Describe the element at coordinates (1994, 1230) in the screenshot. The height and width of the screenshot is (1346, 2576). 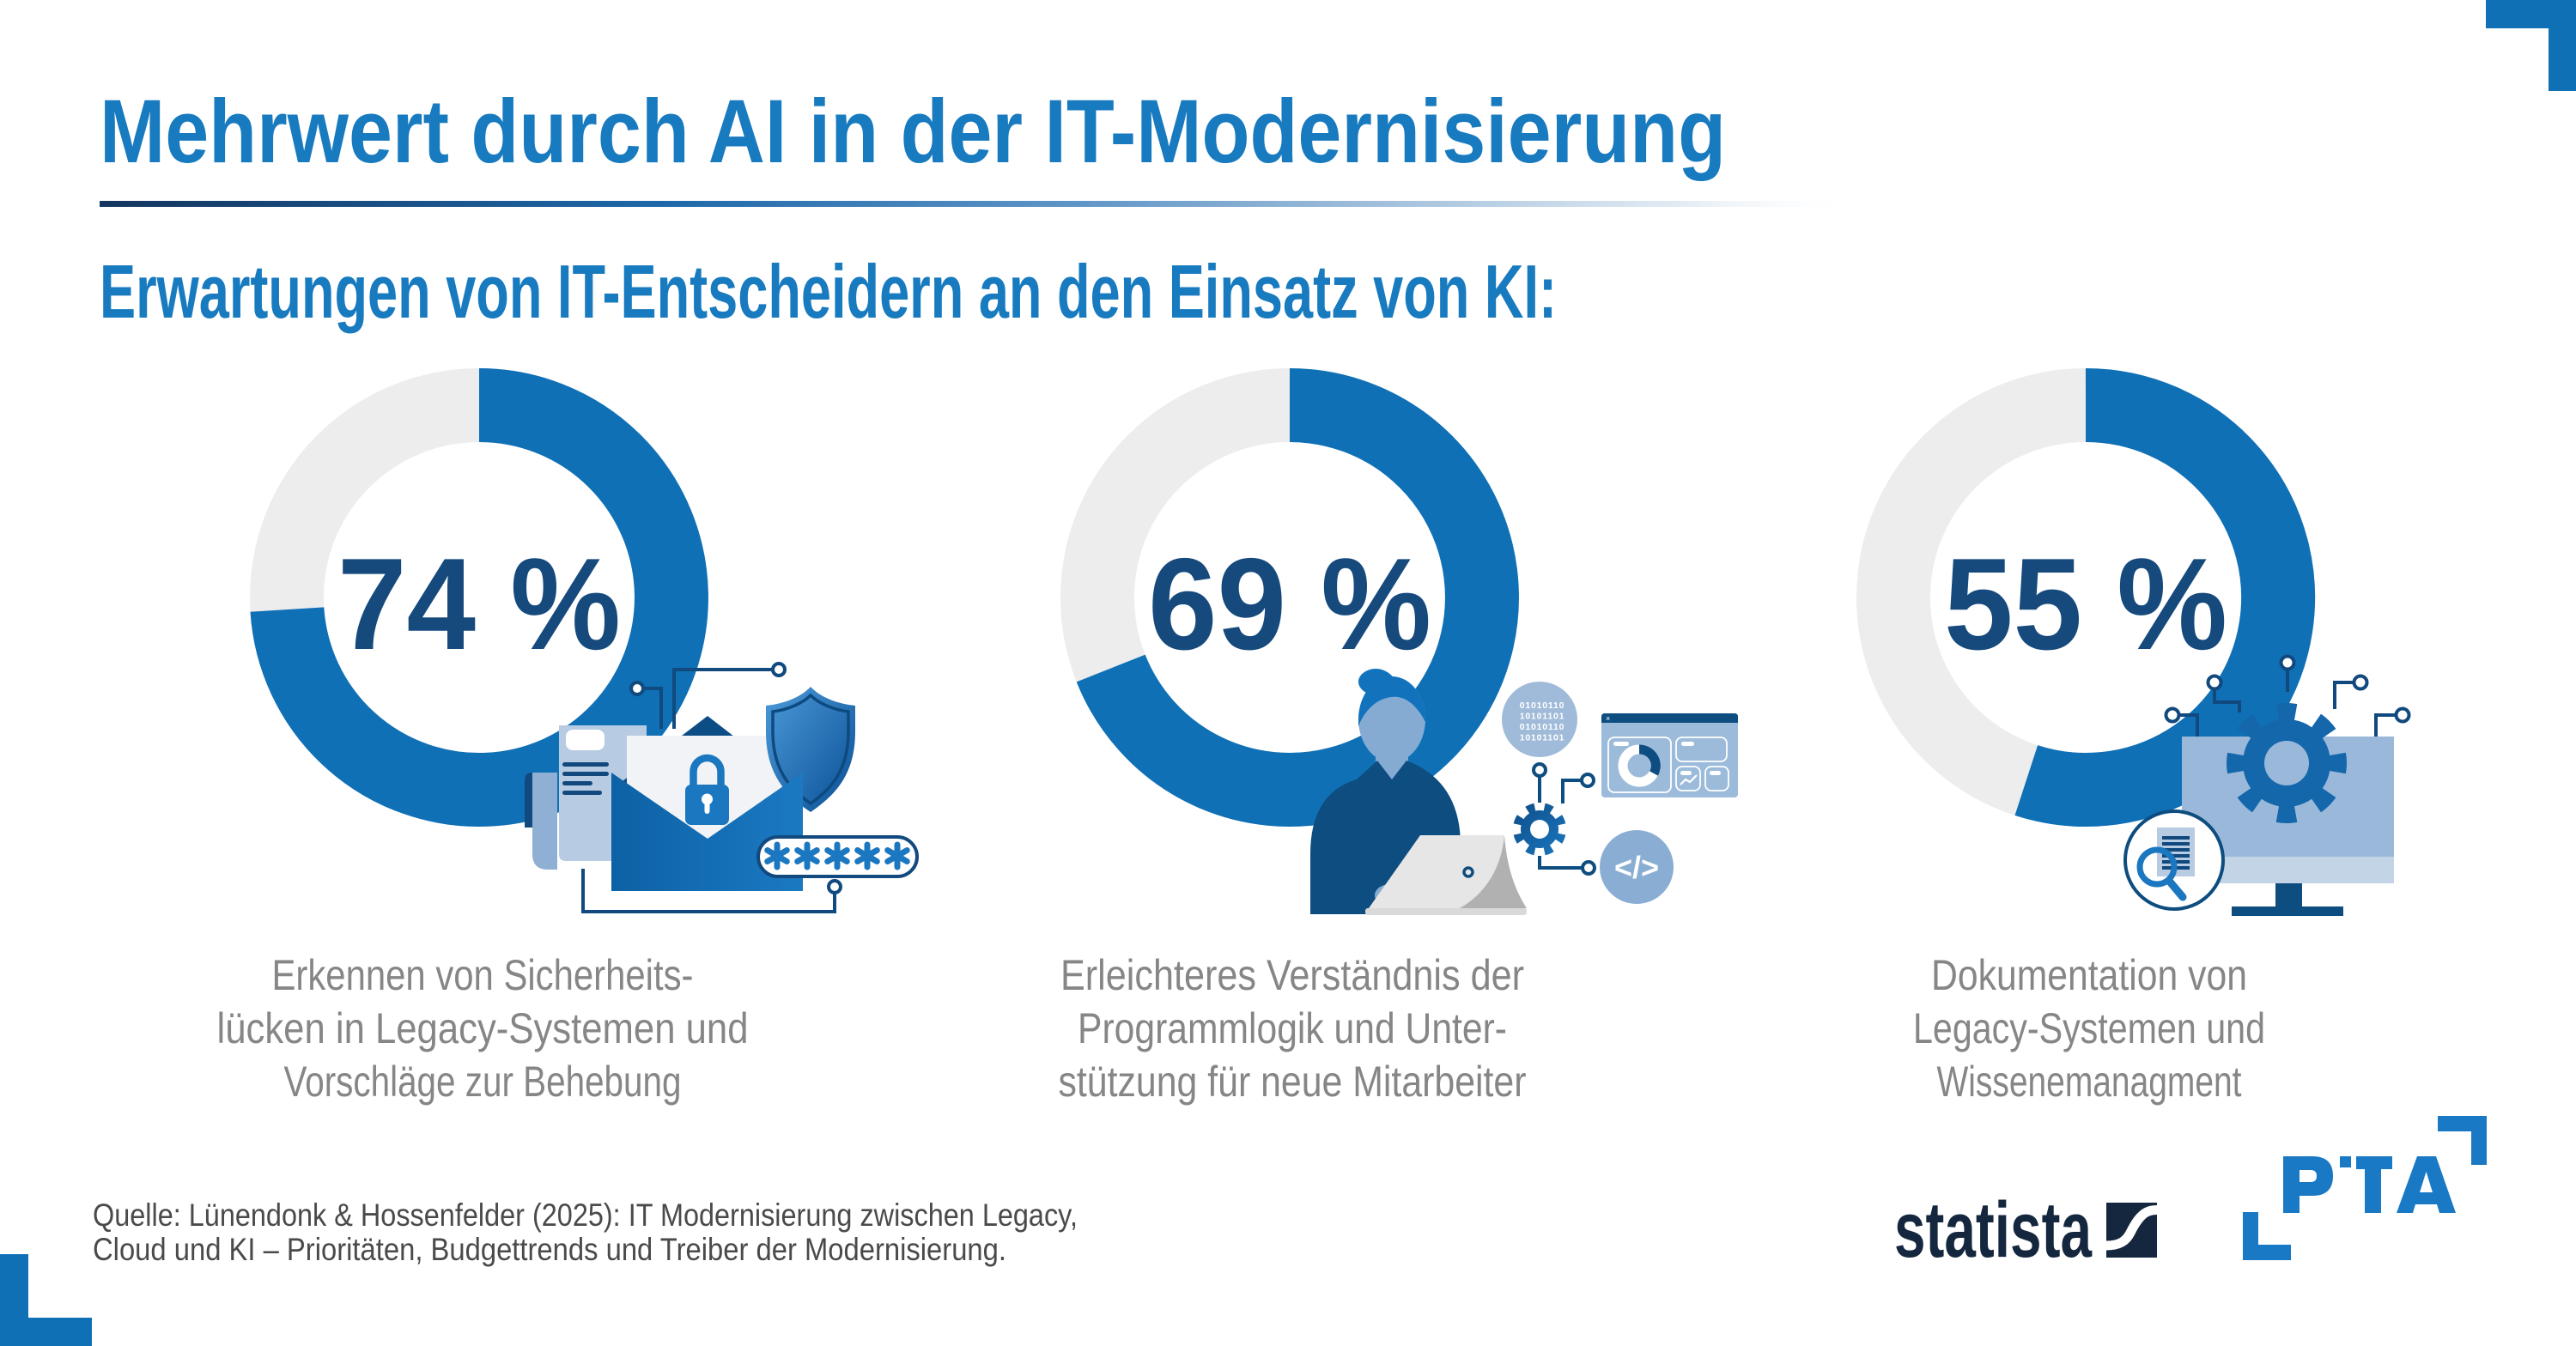
I see `svg-text: statista` at that location.